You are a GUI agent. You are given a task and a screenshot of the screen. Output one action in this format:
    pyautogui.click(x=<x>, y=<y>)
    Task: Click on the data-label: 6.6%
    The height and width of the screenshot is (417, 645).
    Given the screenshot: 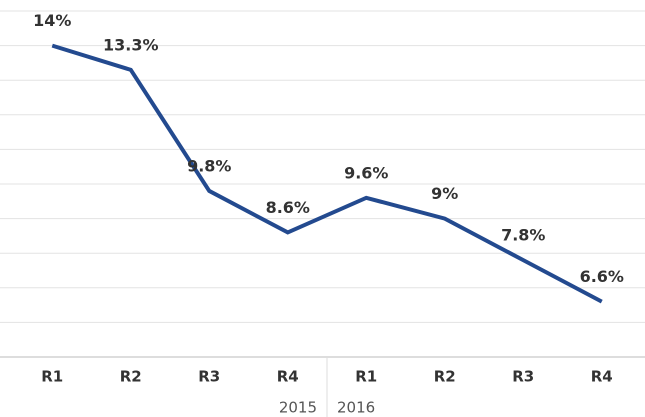 What is the action you would take?
    pyautogui.click(x=602, y=276)
    